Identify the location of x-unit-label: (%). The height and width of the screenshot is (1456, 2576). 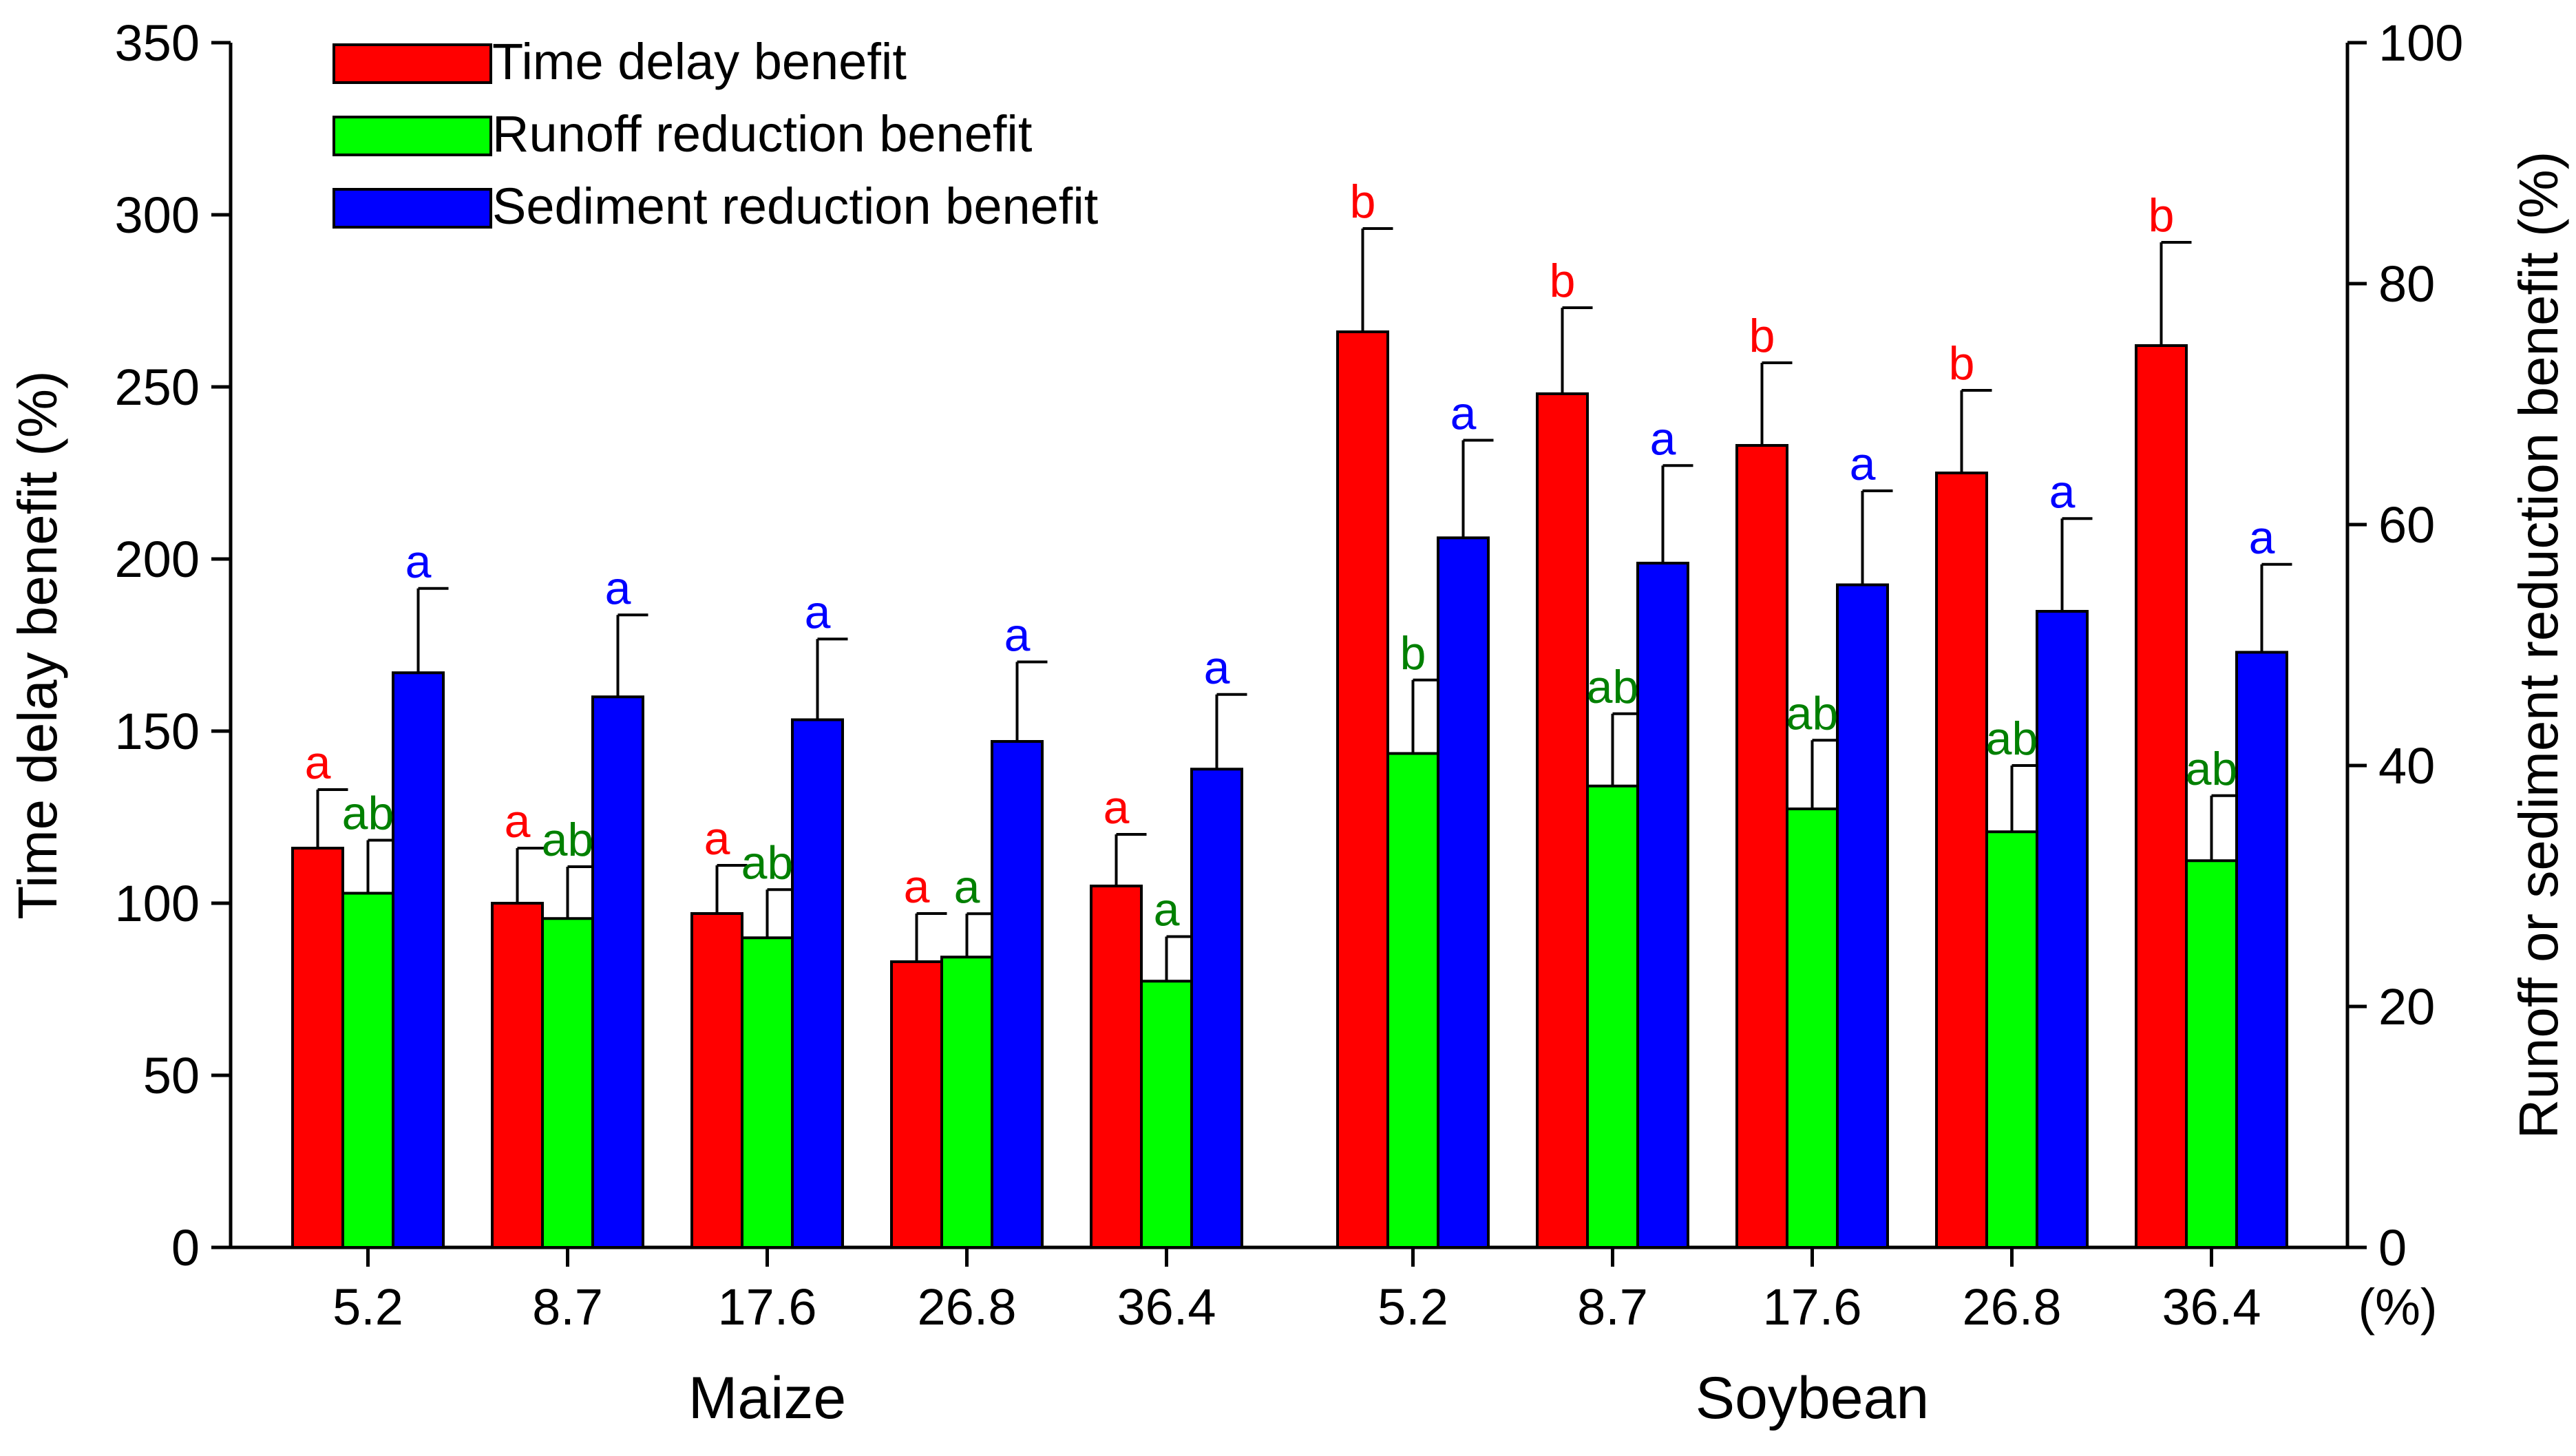
(2398, 1307).